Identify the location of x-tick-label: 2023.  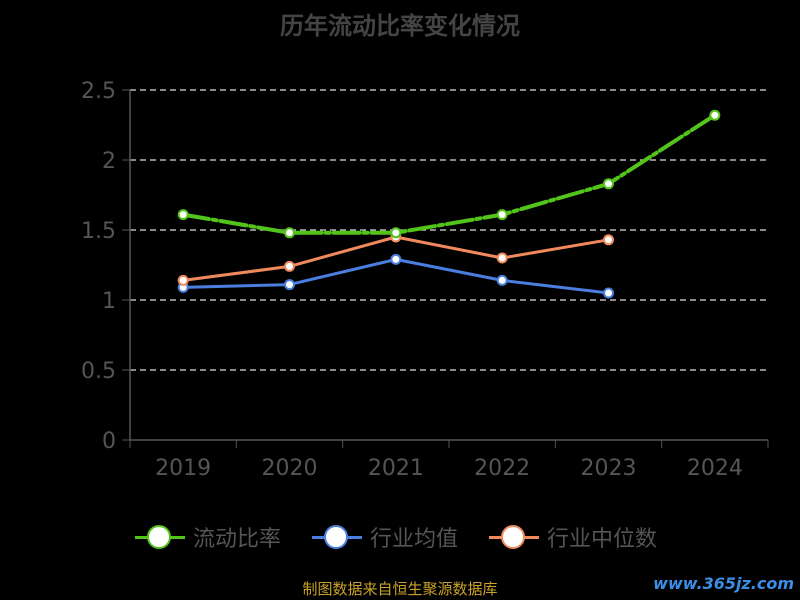
(609, 468).